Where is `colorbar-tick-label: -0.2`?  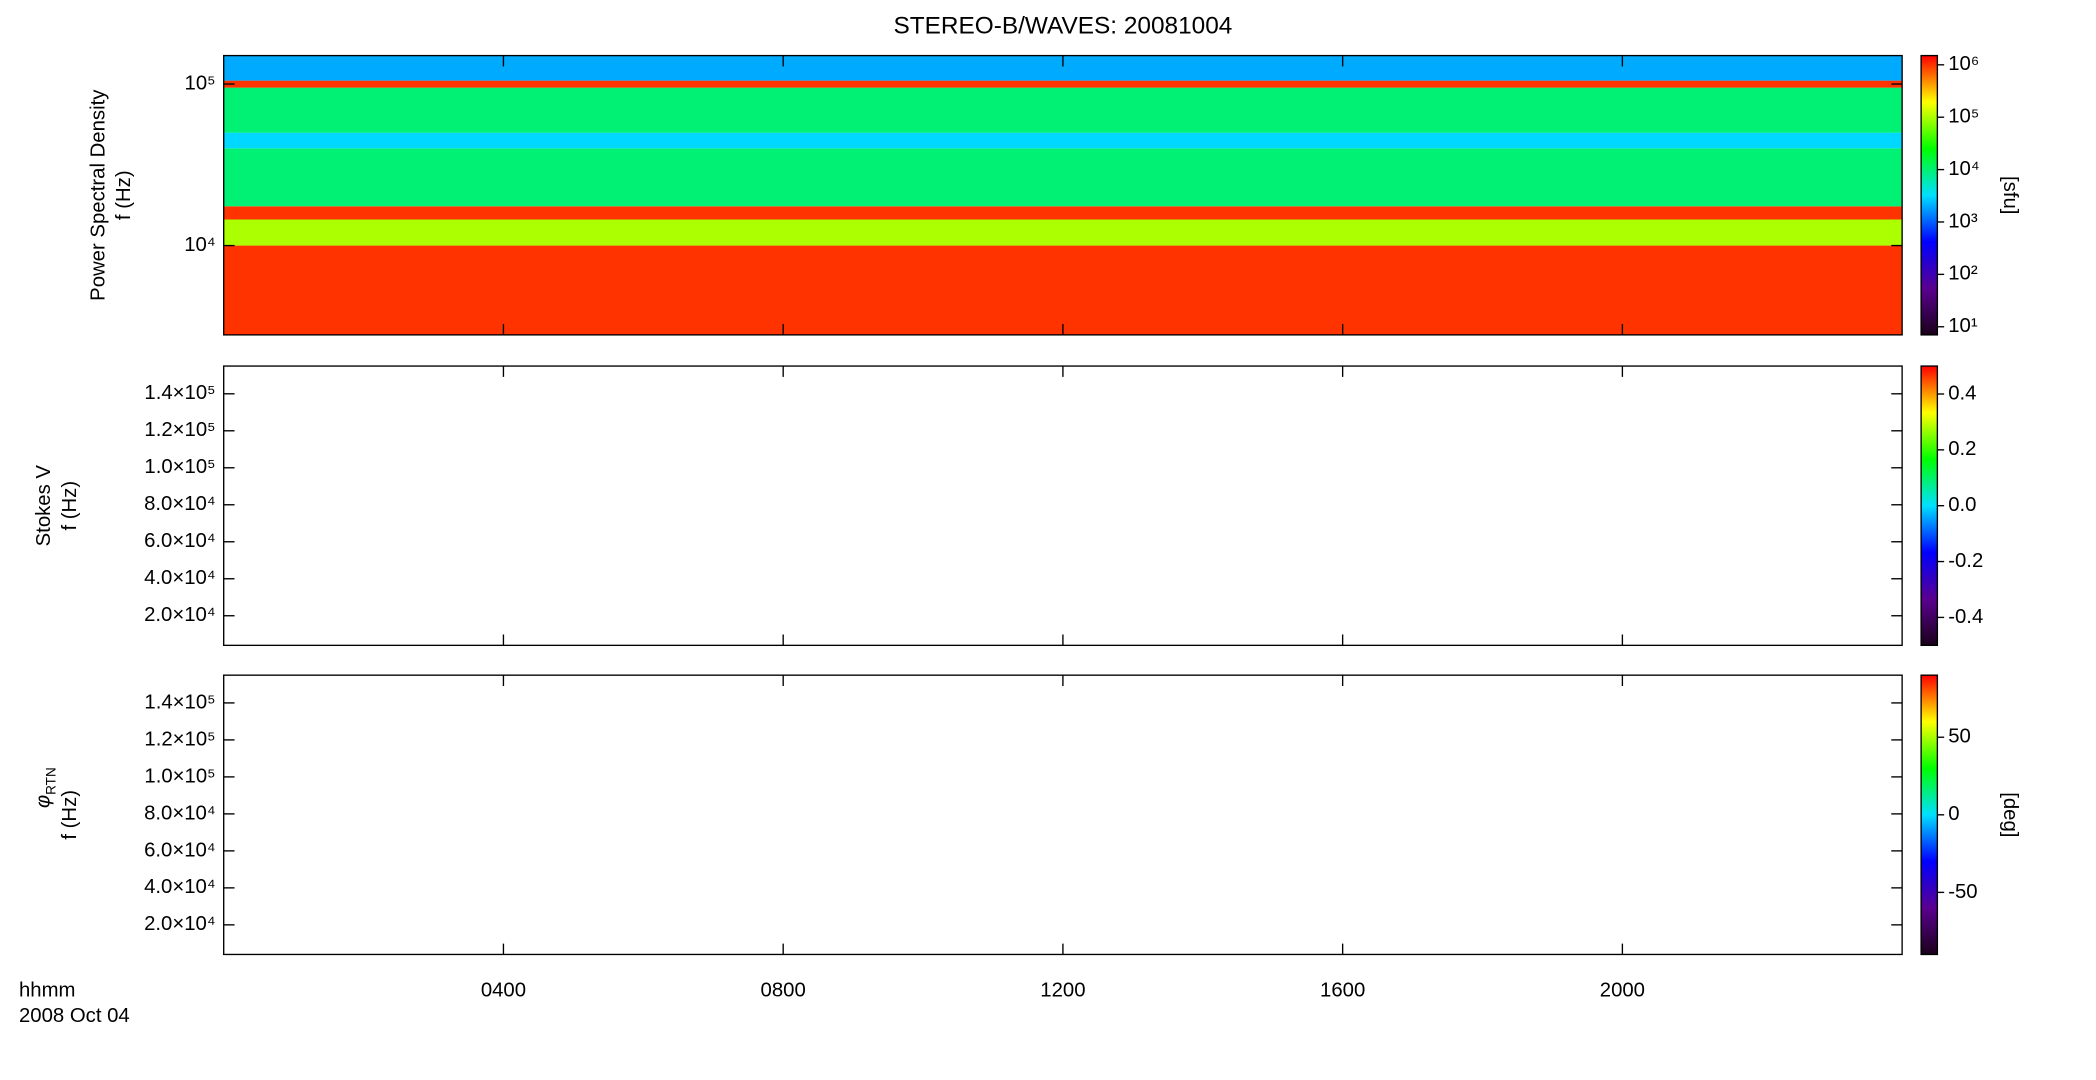 colorbar-tick-label: -0.2 is located at coordinates (1965, 561).